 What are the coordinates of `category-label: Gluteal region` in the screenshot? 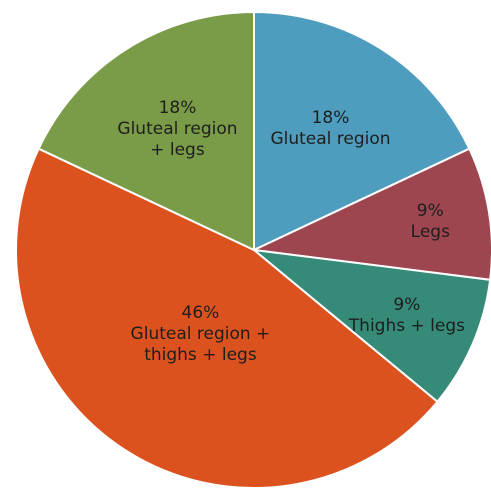 It's located at (330, 139).